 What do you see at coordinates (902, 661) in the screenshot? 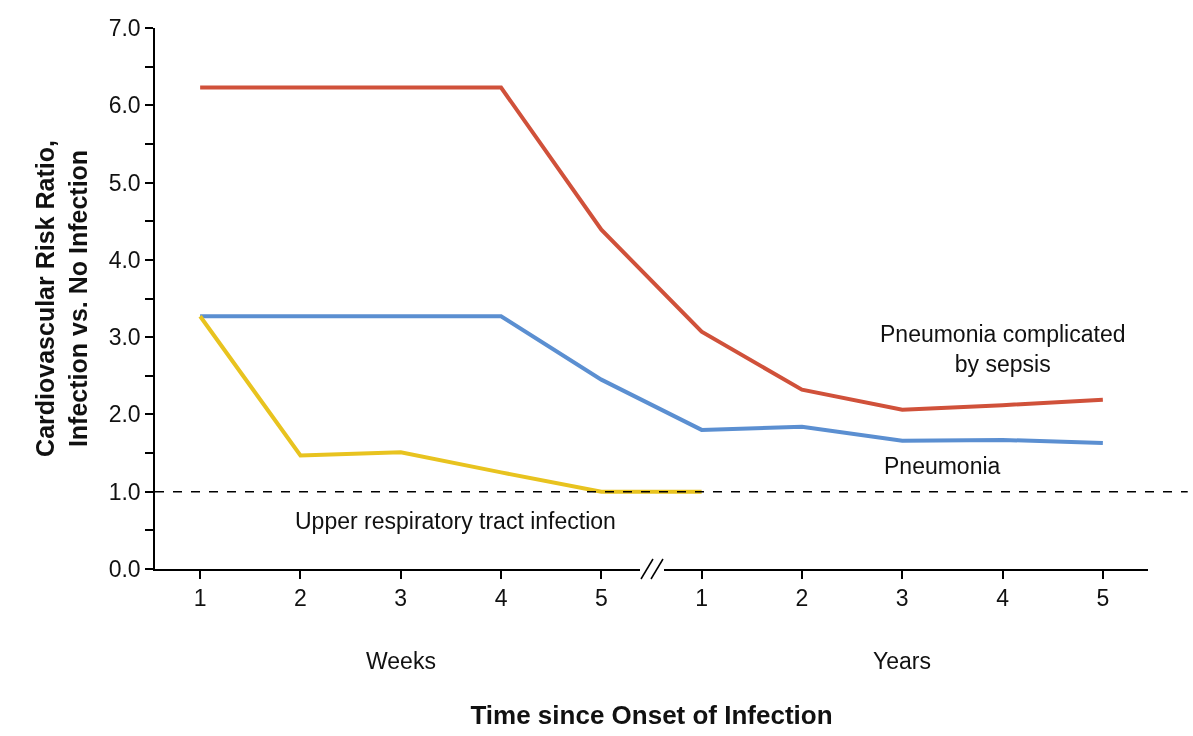
I see `text: Years` at bounding box center [902, 661].